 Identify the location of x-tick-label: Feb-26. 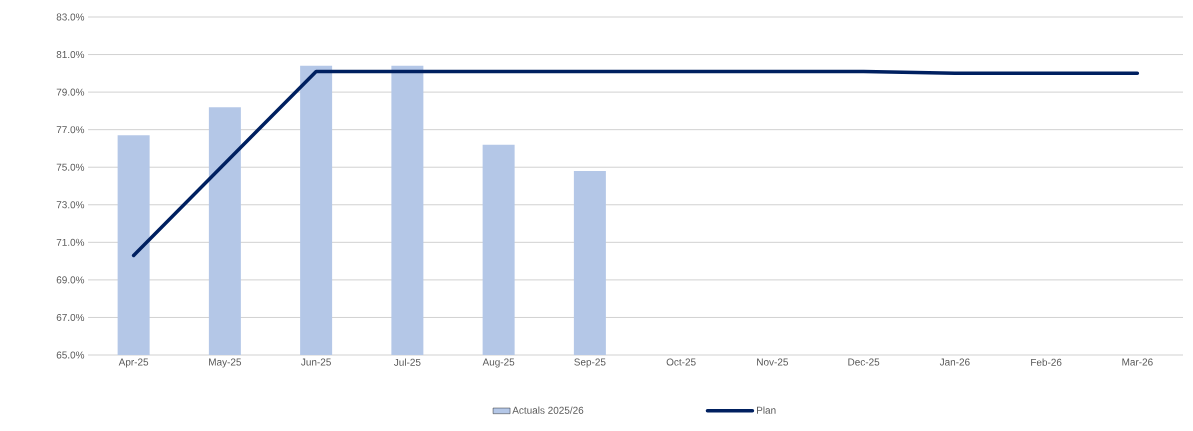
(1046, 362).